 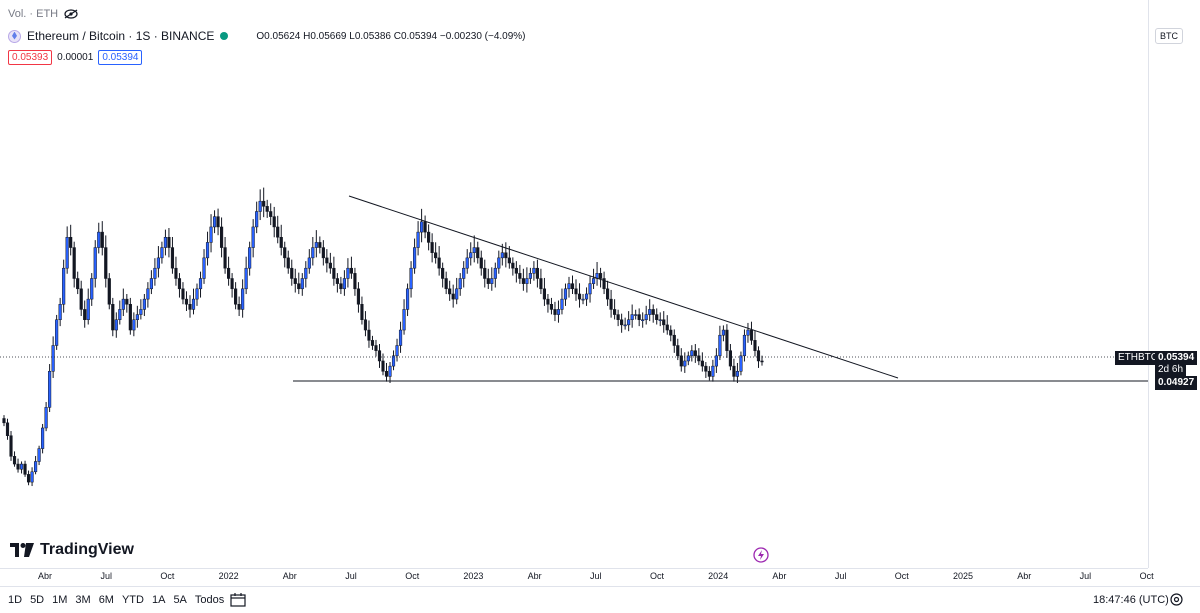 I want to click on market-open-icon, so click(x=224, y=36).